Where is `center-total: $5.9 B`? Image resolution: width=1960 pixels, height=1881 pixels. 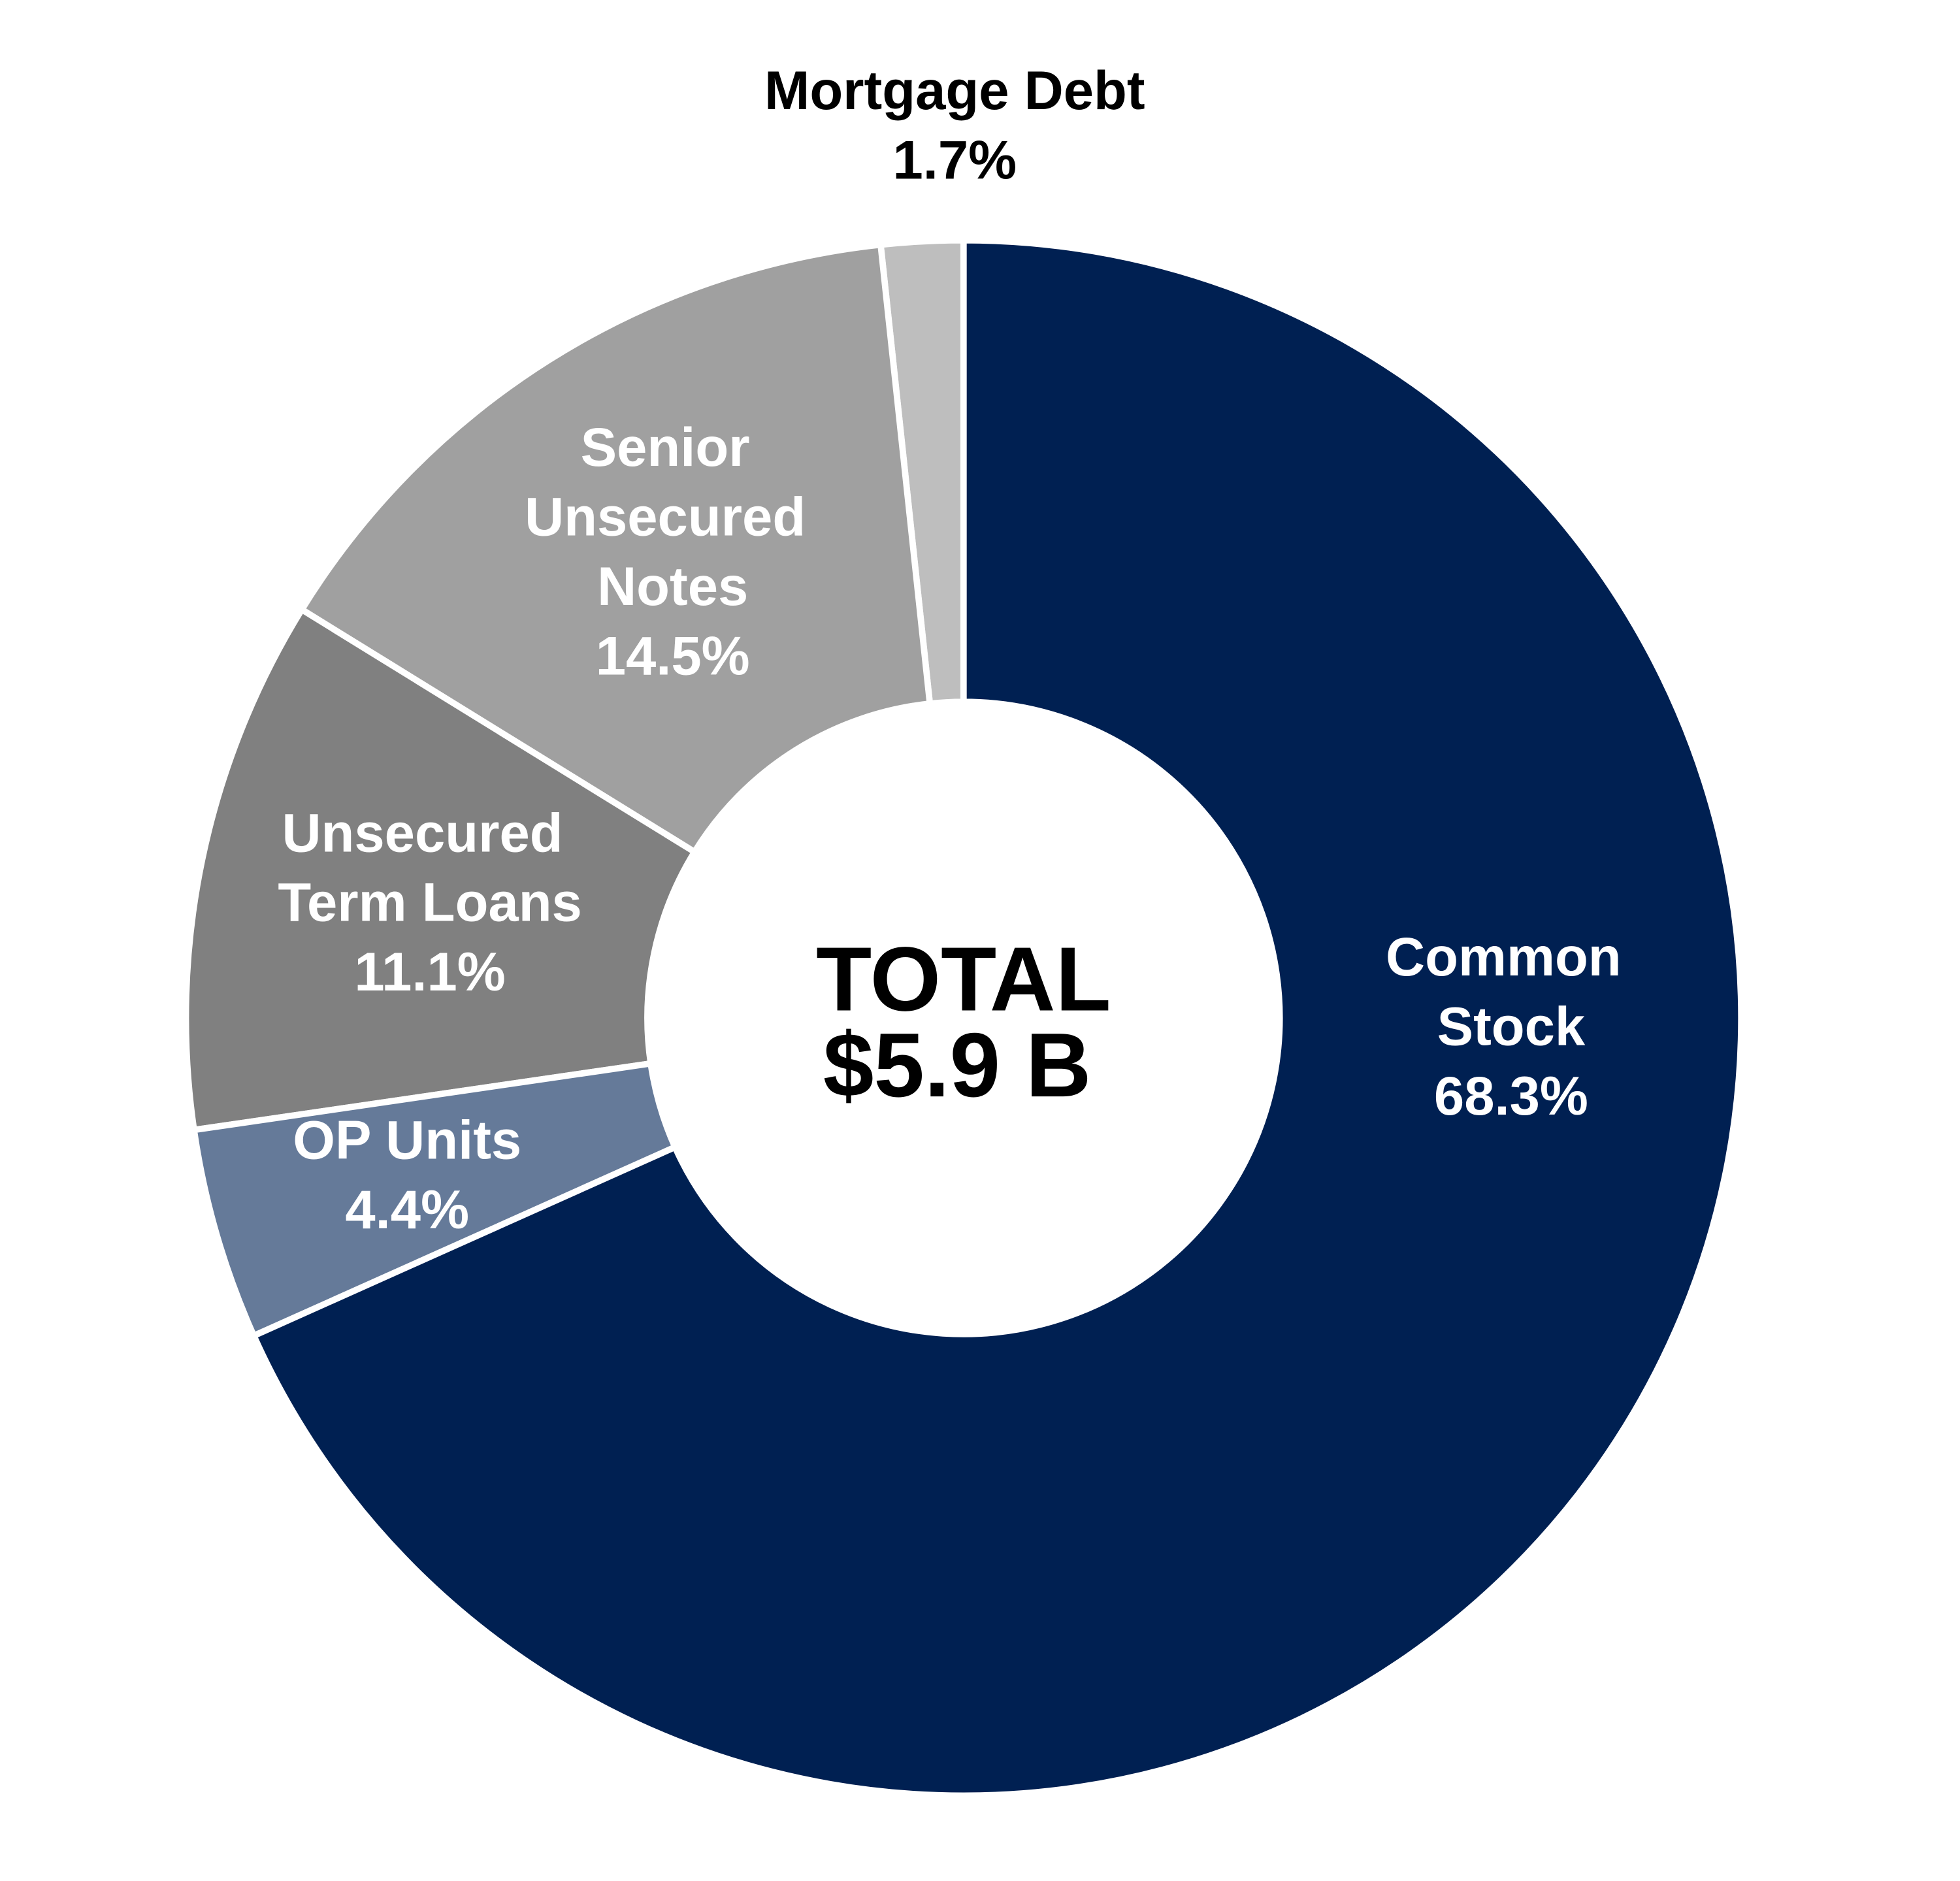 center-total: $5.9 B is located at coordinates (957, 1065).